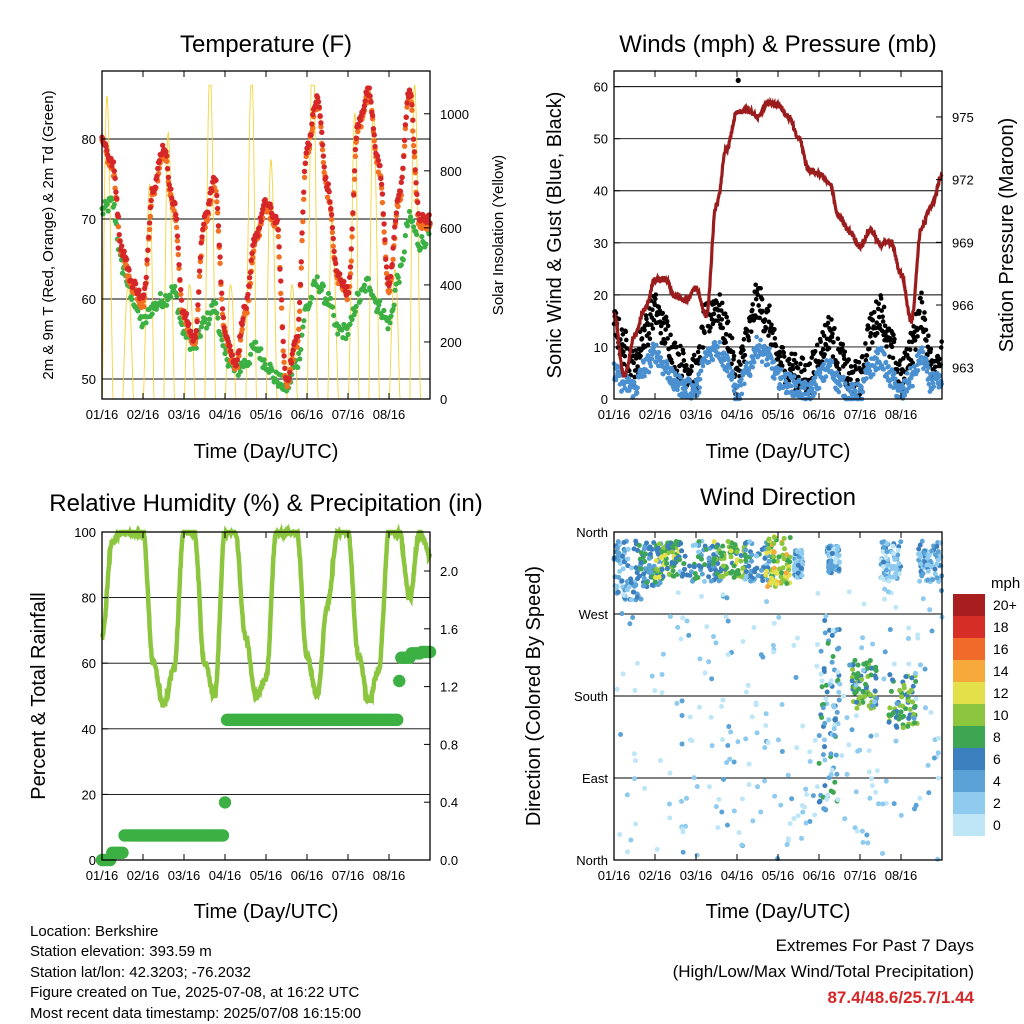 The width and height of the screenshot is (1024, 1024). What do you see at coordinates (141, 972) in the screenshot?
I see `info-latlon: Station lat/lon: 42.3203; -76.2032` at bounding box center [141, 972].